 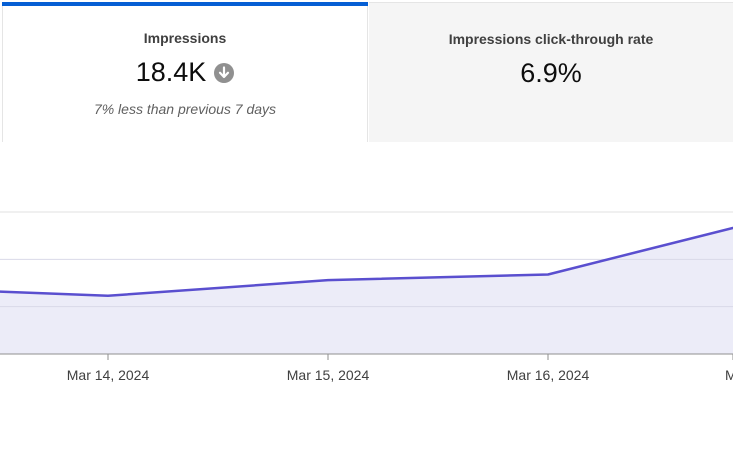 What do you see at coordinates (185, 38) in the screenshot?
I see `impressions-label: Impressions` at bounding box center [185, 38].